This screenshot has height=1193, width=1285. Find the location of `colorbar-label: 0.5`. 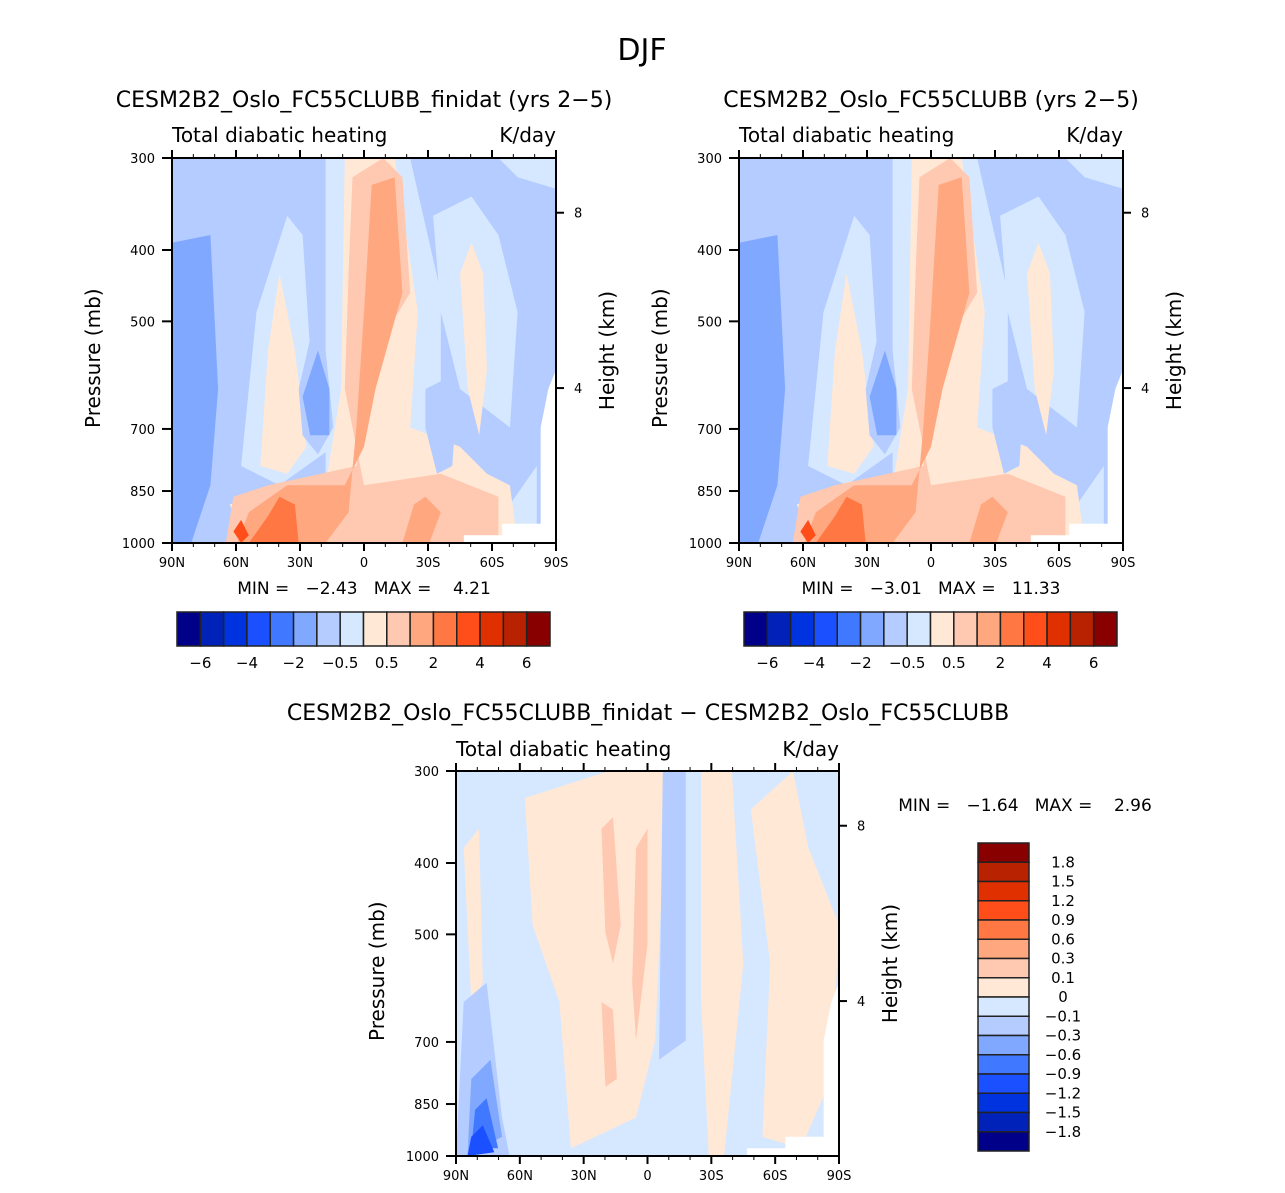

colorbar-label: 0.5 is located at coordinates (387, 663).